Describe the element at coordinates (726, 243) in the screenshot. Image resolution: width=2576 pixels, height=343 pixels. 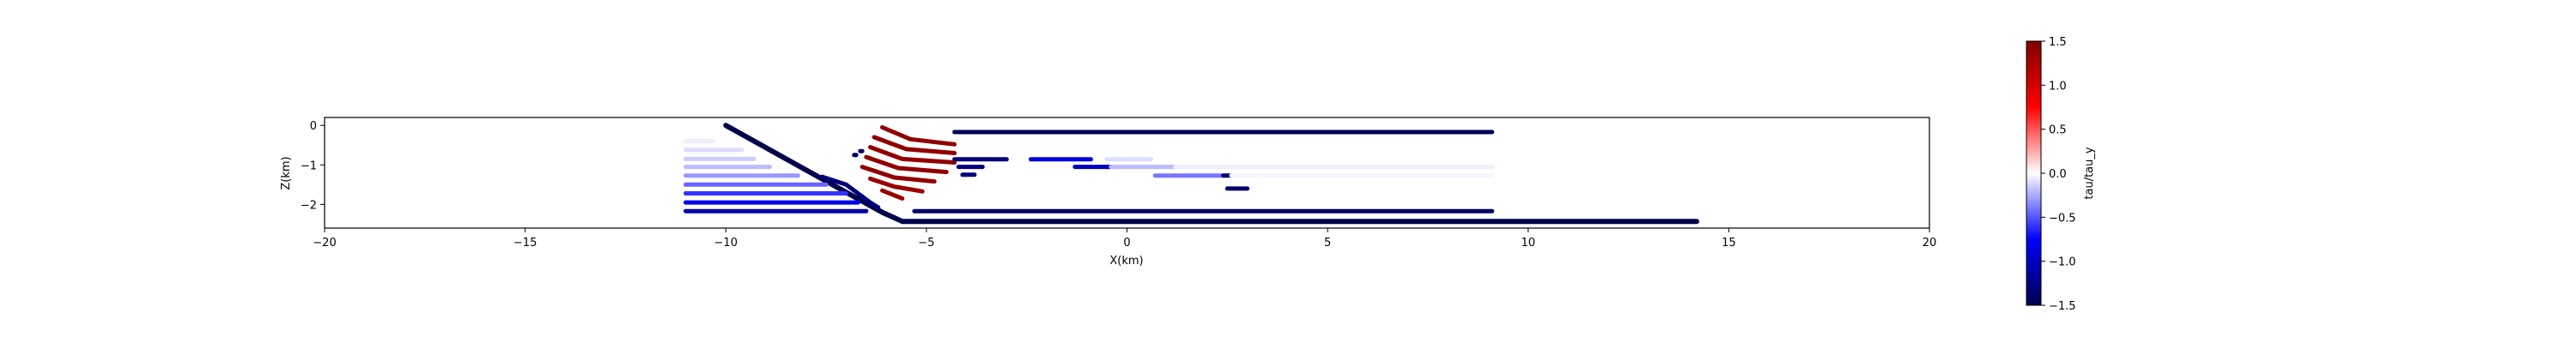
I see `x-tick-label: −10` at that location.